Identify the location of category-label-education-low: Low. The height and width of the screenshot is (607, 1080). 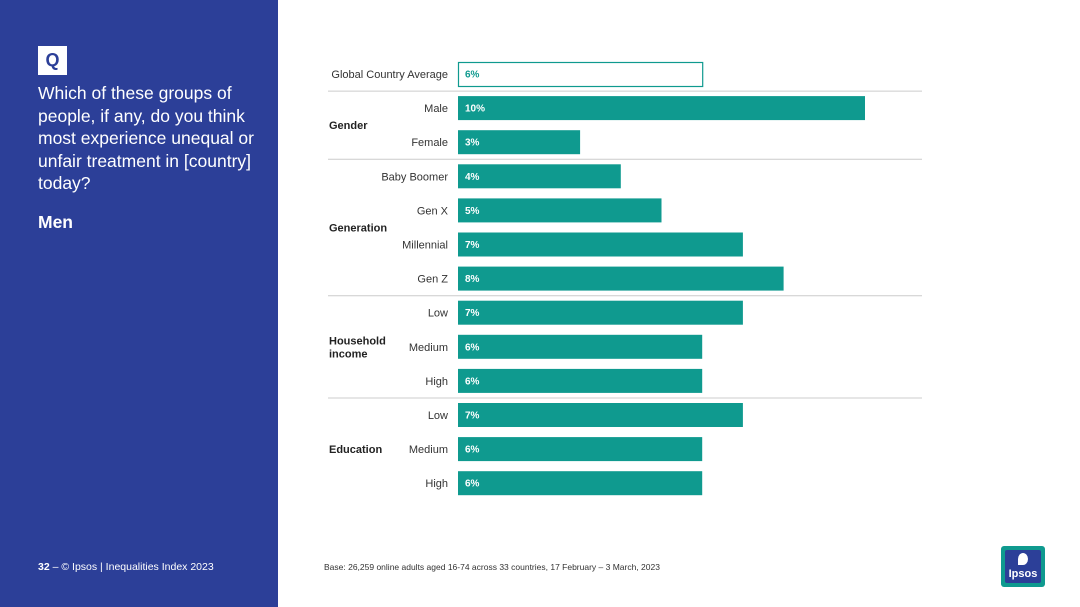
(438, 416).